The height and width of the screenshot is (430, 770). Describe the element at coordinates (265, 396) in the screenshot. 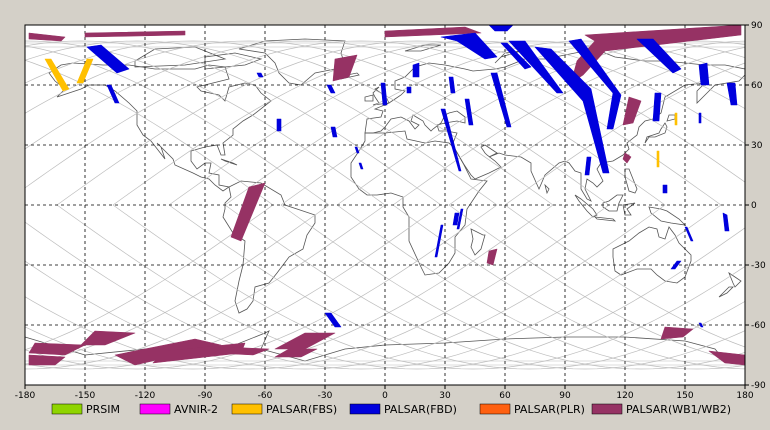

I see `x-tick-label: -60` at that location.